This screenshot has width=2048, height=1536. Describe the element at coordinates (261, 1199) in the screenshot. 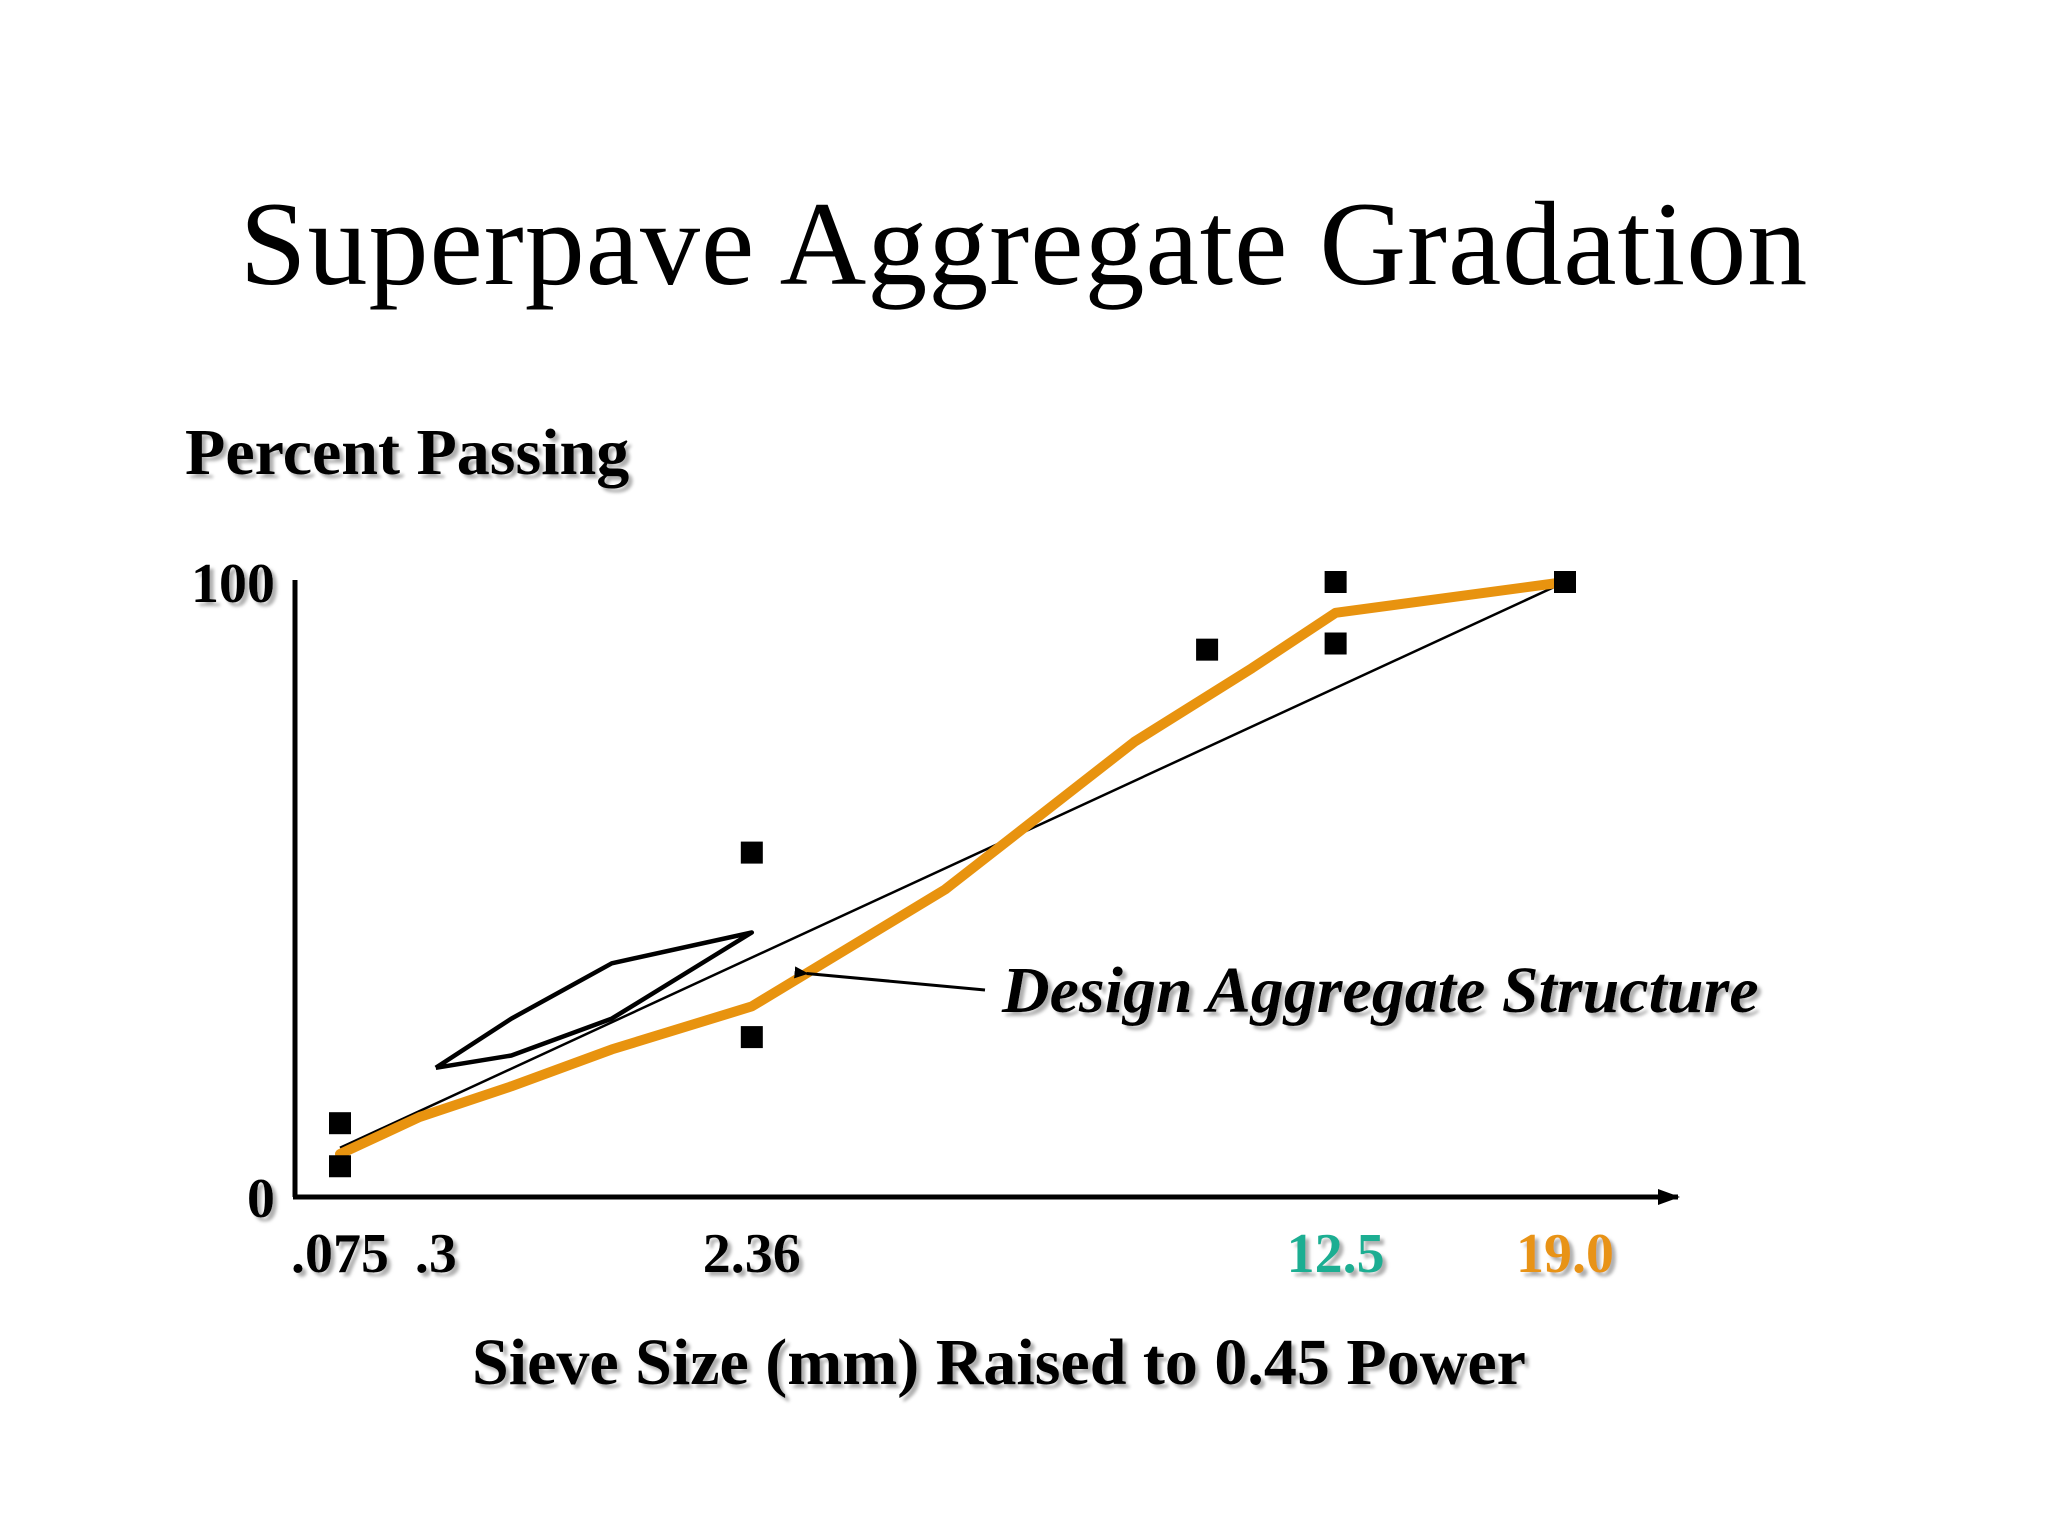

I see `y-tick-label: 0` at that location.